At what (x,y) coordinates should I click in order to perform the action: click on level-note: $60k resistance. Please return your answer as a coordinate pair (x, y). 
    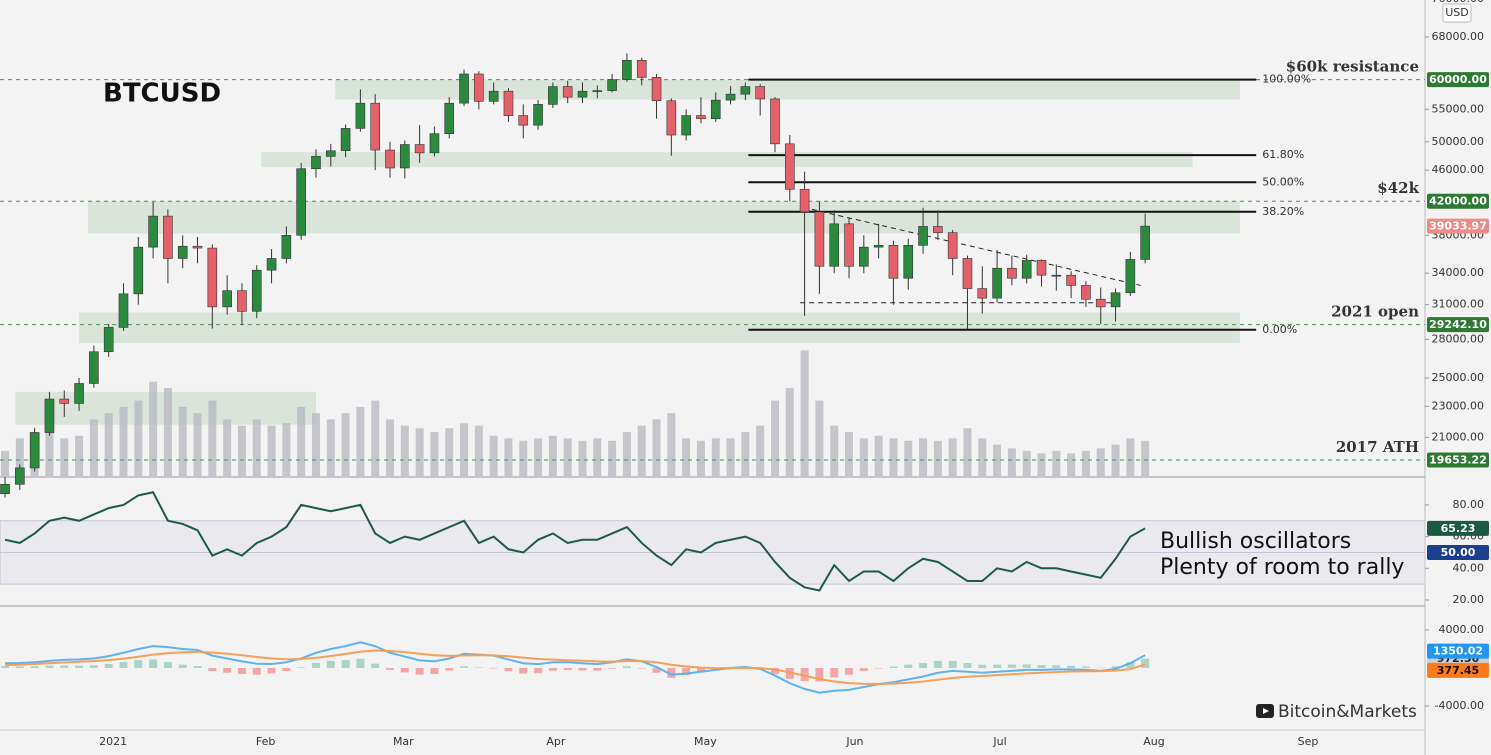
    Looking at the image, I should click on (1352, 67).